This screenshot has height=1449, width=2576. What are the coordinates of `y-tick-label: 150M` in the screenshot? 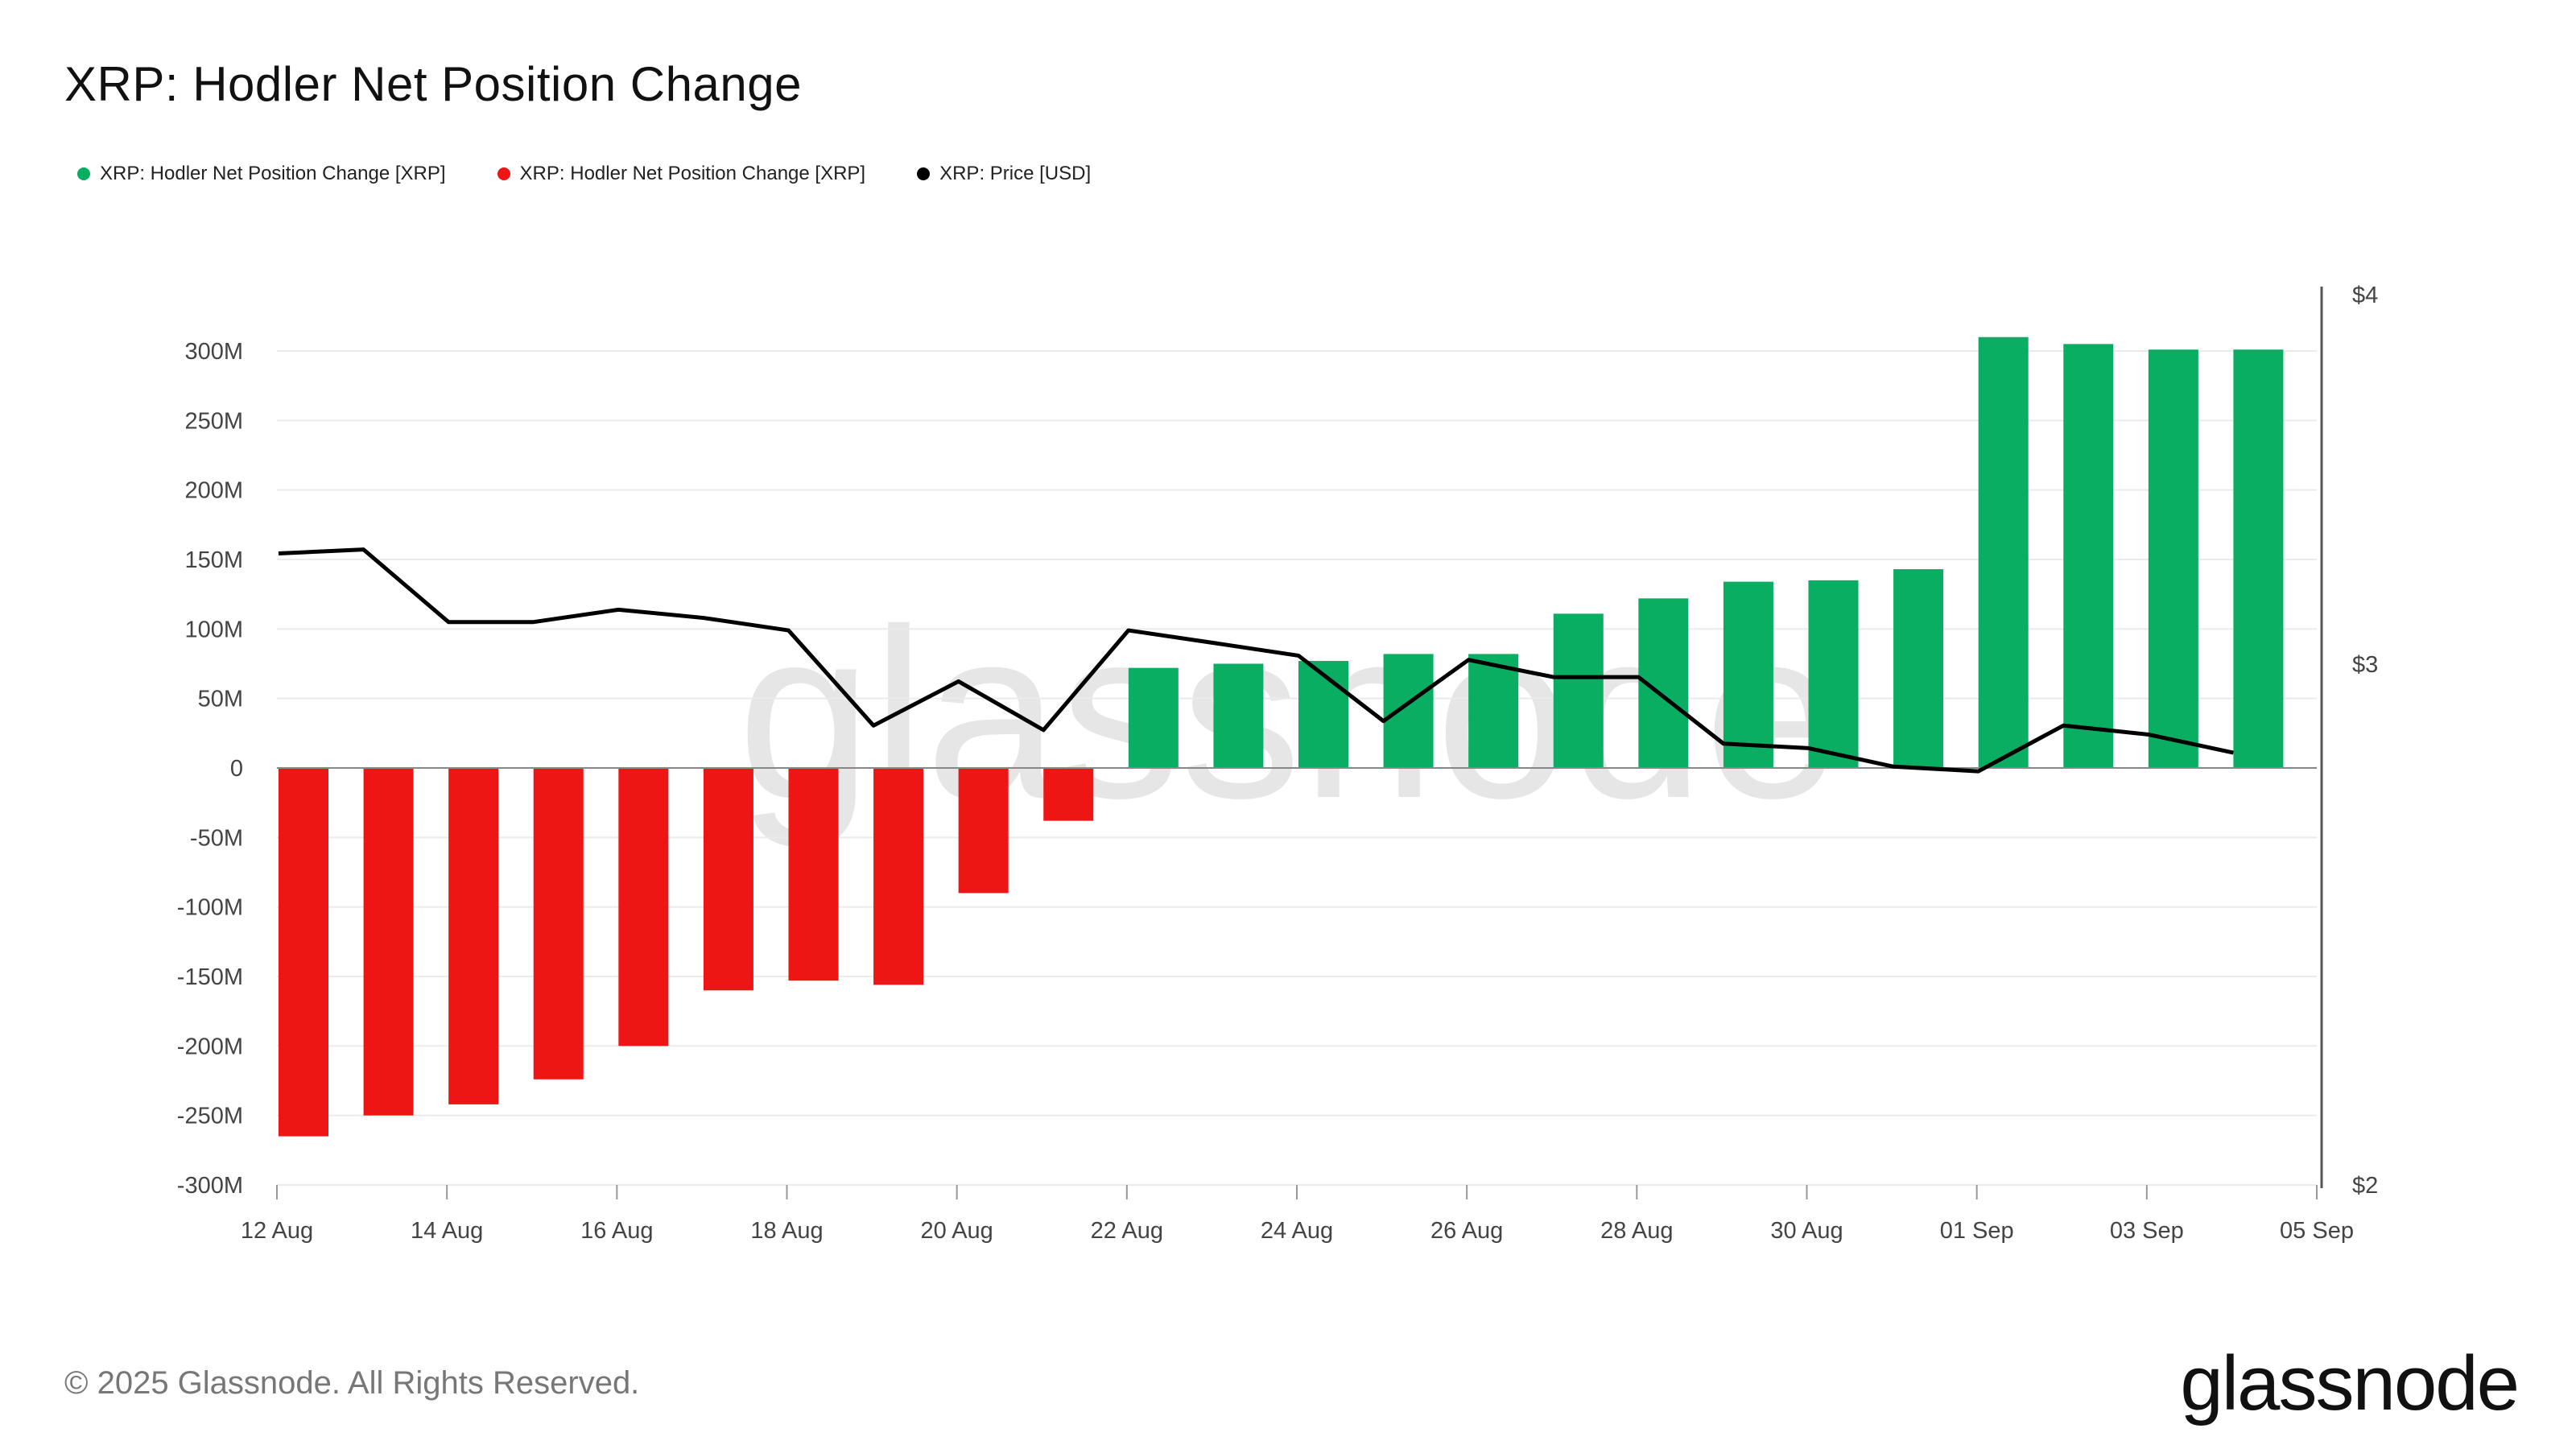 It's located at (213, 560).